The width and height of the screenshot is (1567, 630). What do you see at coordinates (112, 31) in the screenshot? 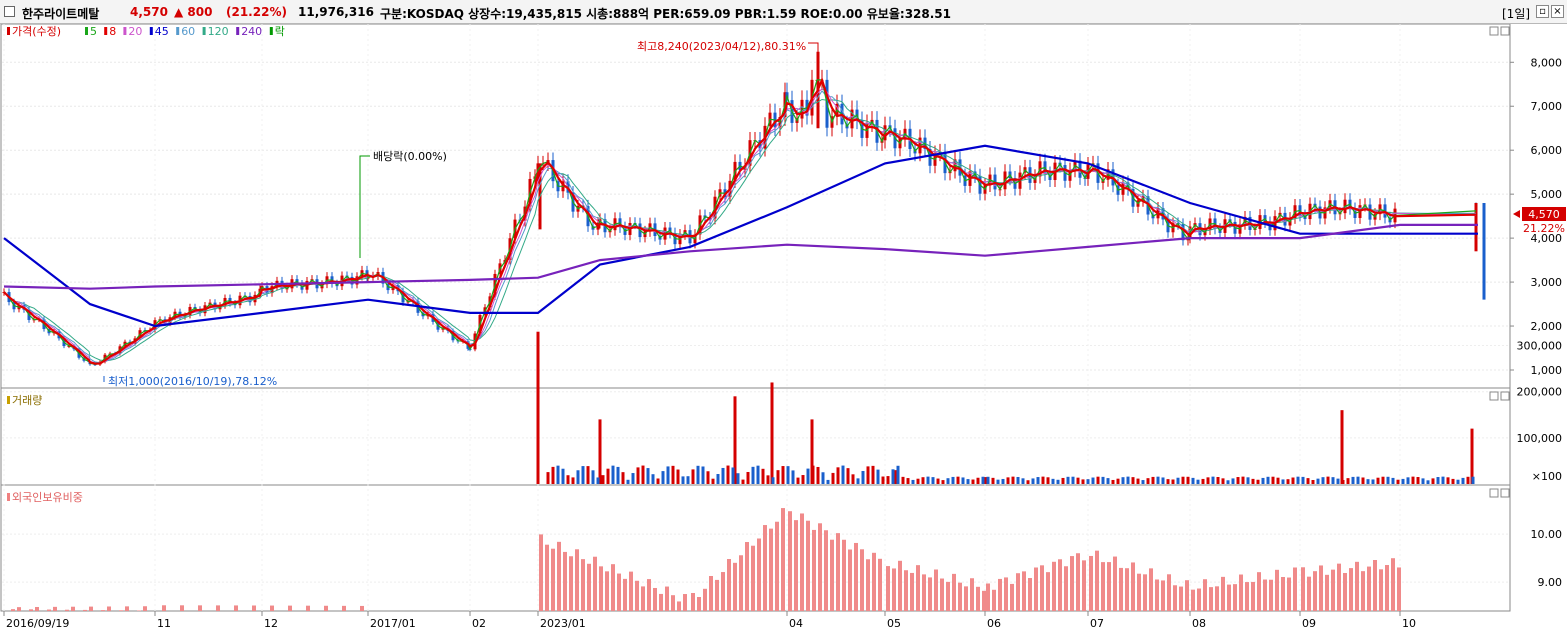
I see `legend-entry: 8` at bounding box center [112, 31].